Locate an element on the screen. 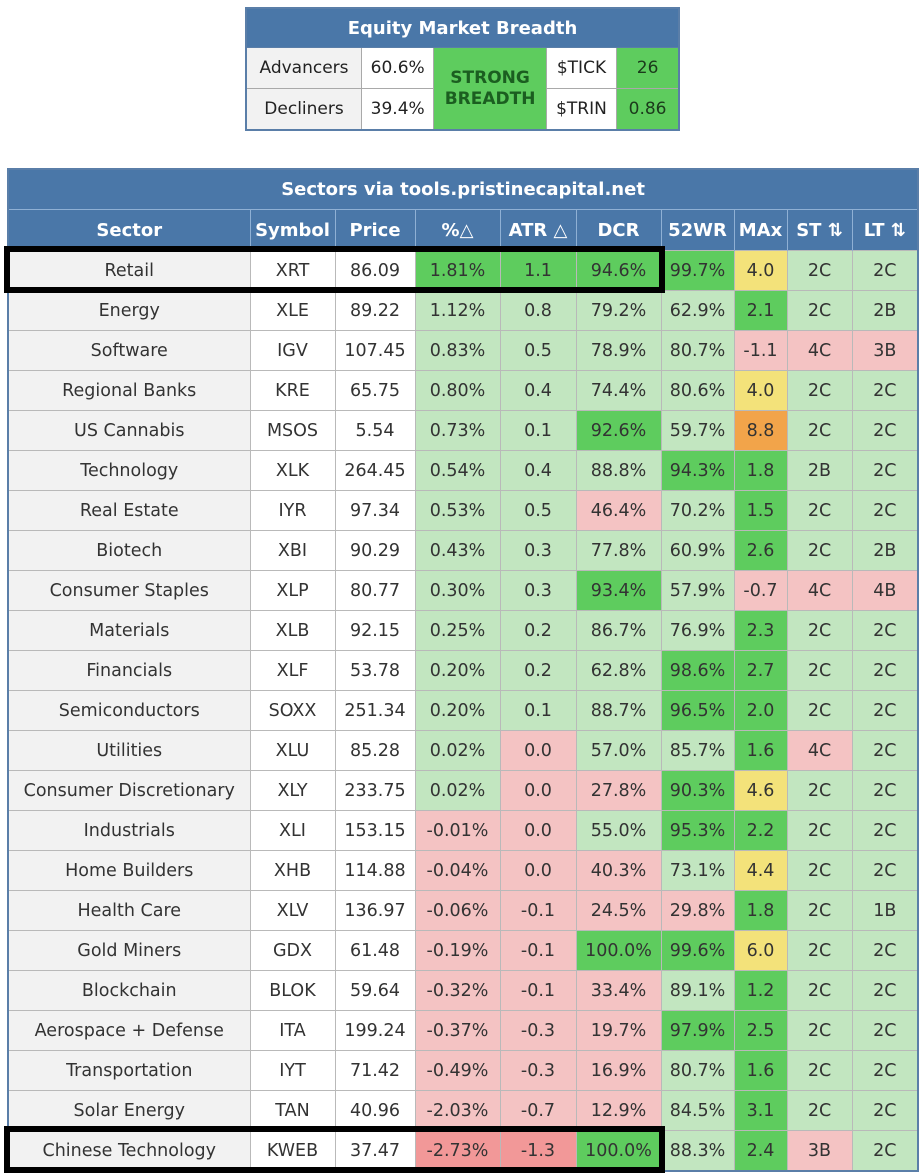 Image resolution: width=924 pixels, height=1173 pixels. max-cell: 1.2 is located at coordinates (760, 990).